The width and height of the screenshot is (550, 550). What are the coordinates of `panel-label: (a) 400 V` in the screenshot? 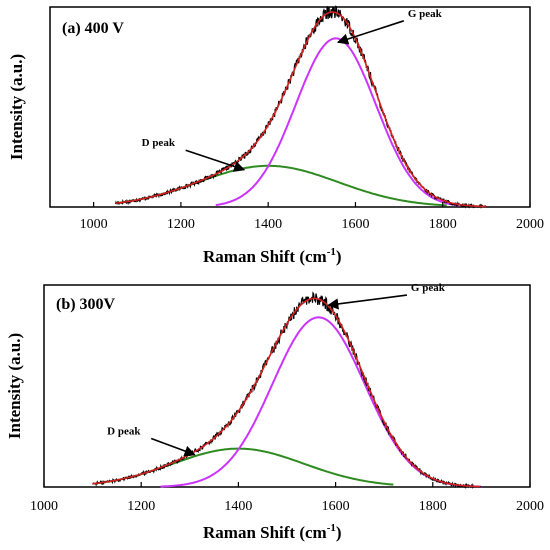 It's located at (93, 28).